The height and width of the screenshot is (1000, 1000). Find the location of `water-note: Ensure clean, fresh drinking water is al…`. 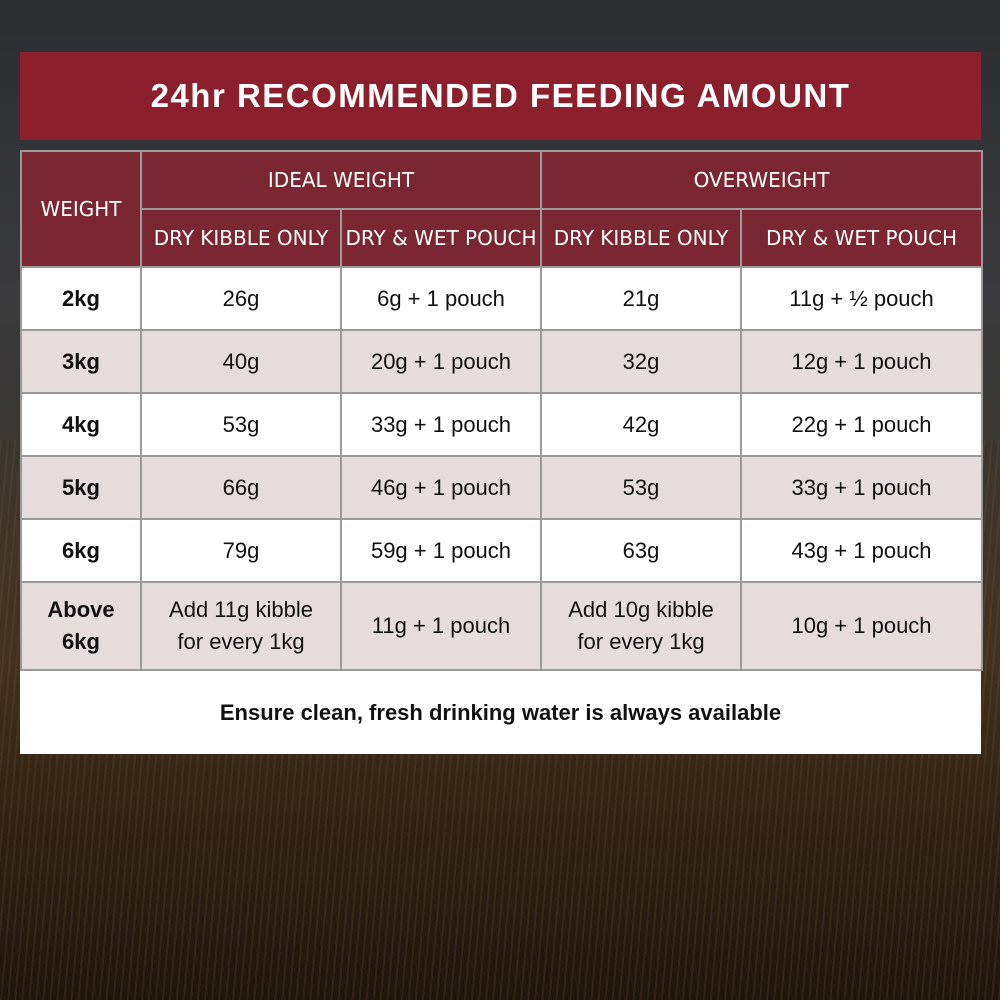

water-note: Ensure clean, fresh drinking water is al… is located at coordinates (500, 712).